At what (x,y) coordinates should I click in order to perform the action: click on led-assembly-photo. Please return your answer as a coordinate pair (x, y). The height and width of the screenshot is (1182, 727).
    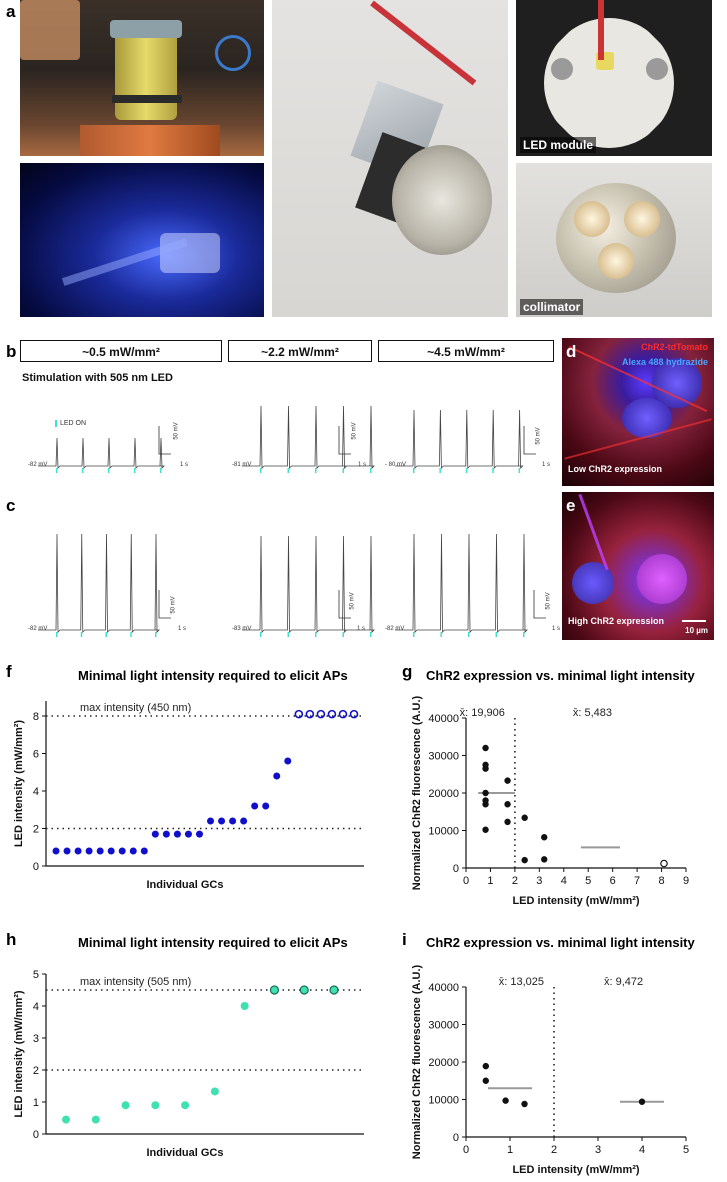
    Looking at the image, I should click on (390, 158).